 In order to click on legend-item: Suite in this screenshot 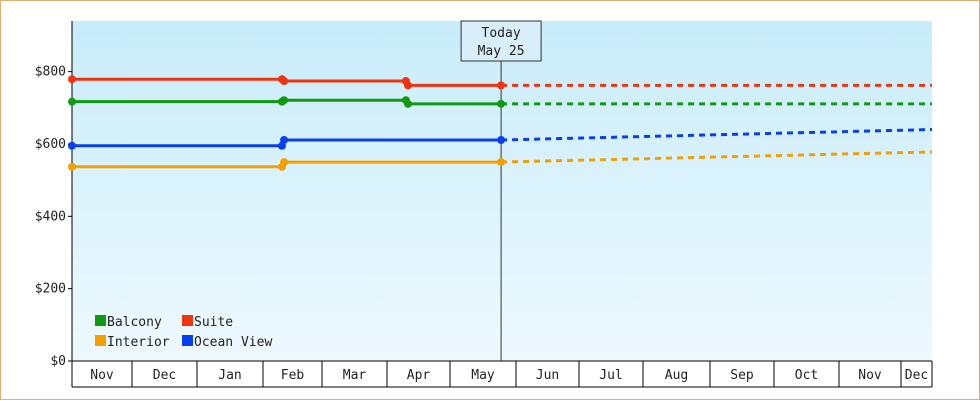, I will do `click(207, 322)`.